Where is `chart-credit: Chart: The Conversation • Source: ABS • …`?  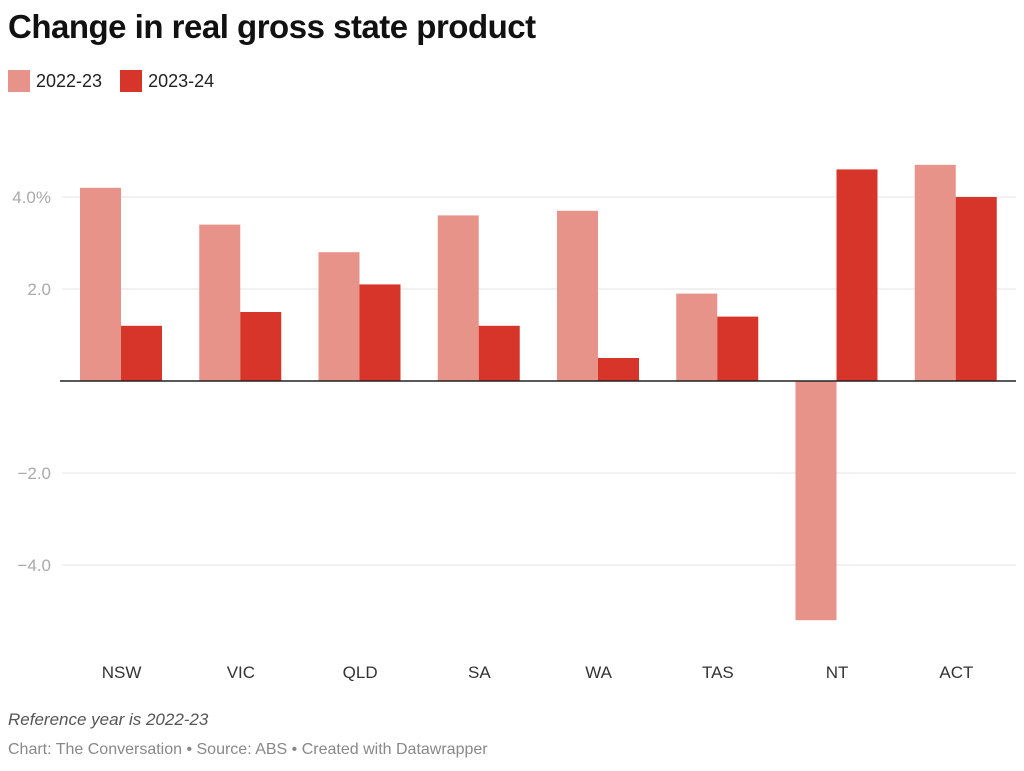
chart-credit: Chart: The Conversation • Source: ABS • … is located at coordinates (248, 749).